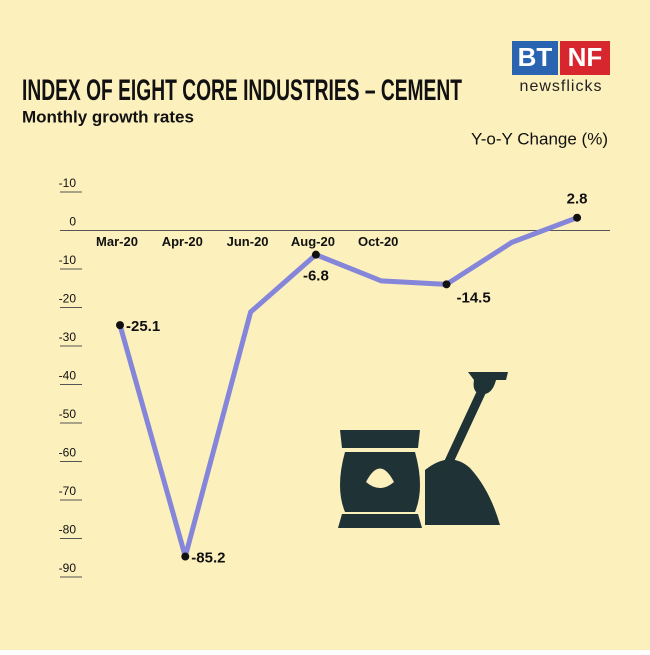 The width and height of the screenshot is (650, 655). Describe the element at coordinates (143, 326) in the screenshot. I see `data-label: -25.1` at that location.